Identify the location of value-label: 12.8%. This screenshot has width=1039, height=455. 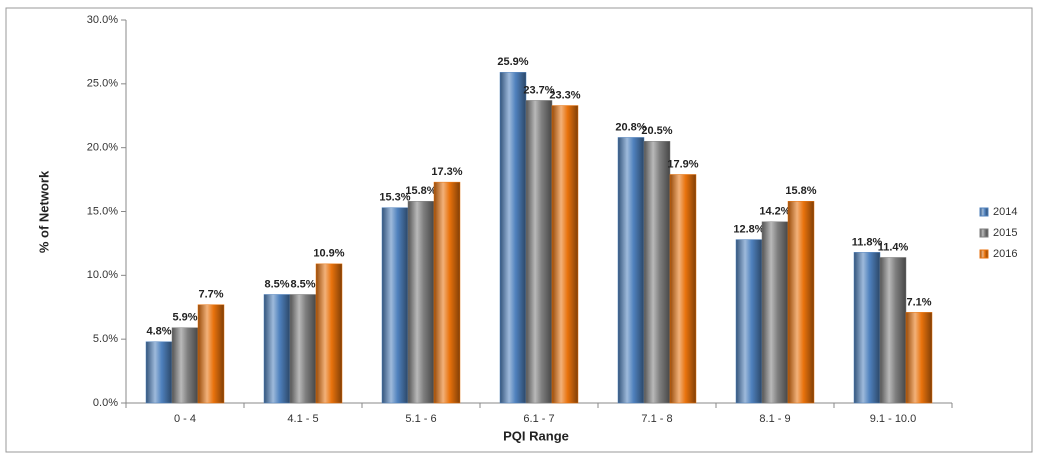
(748, 229).